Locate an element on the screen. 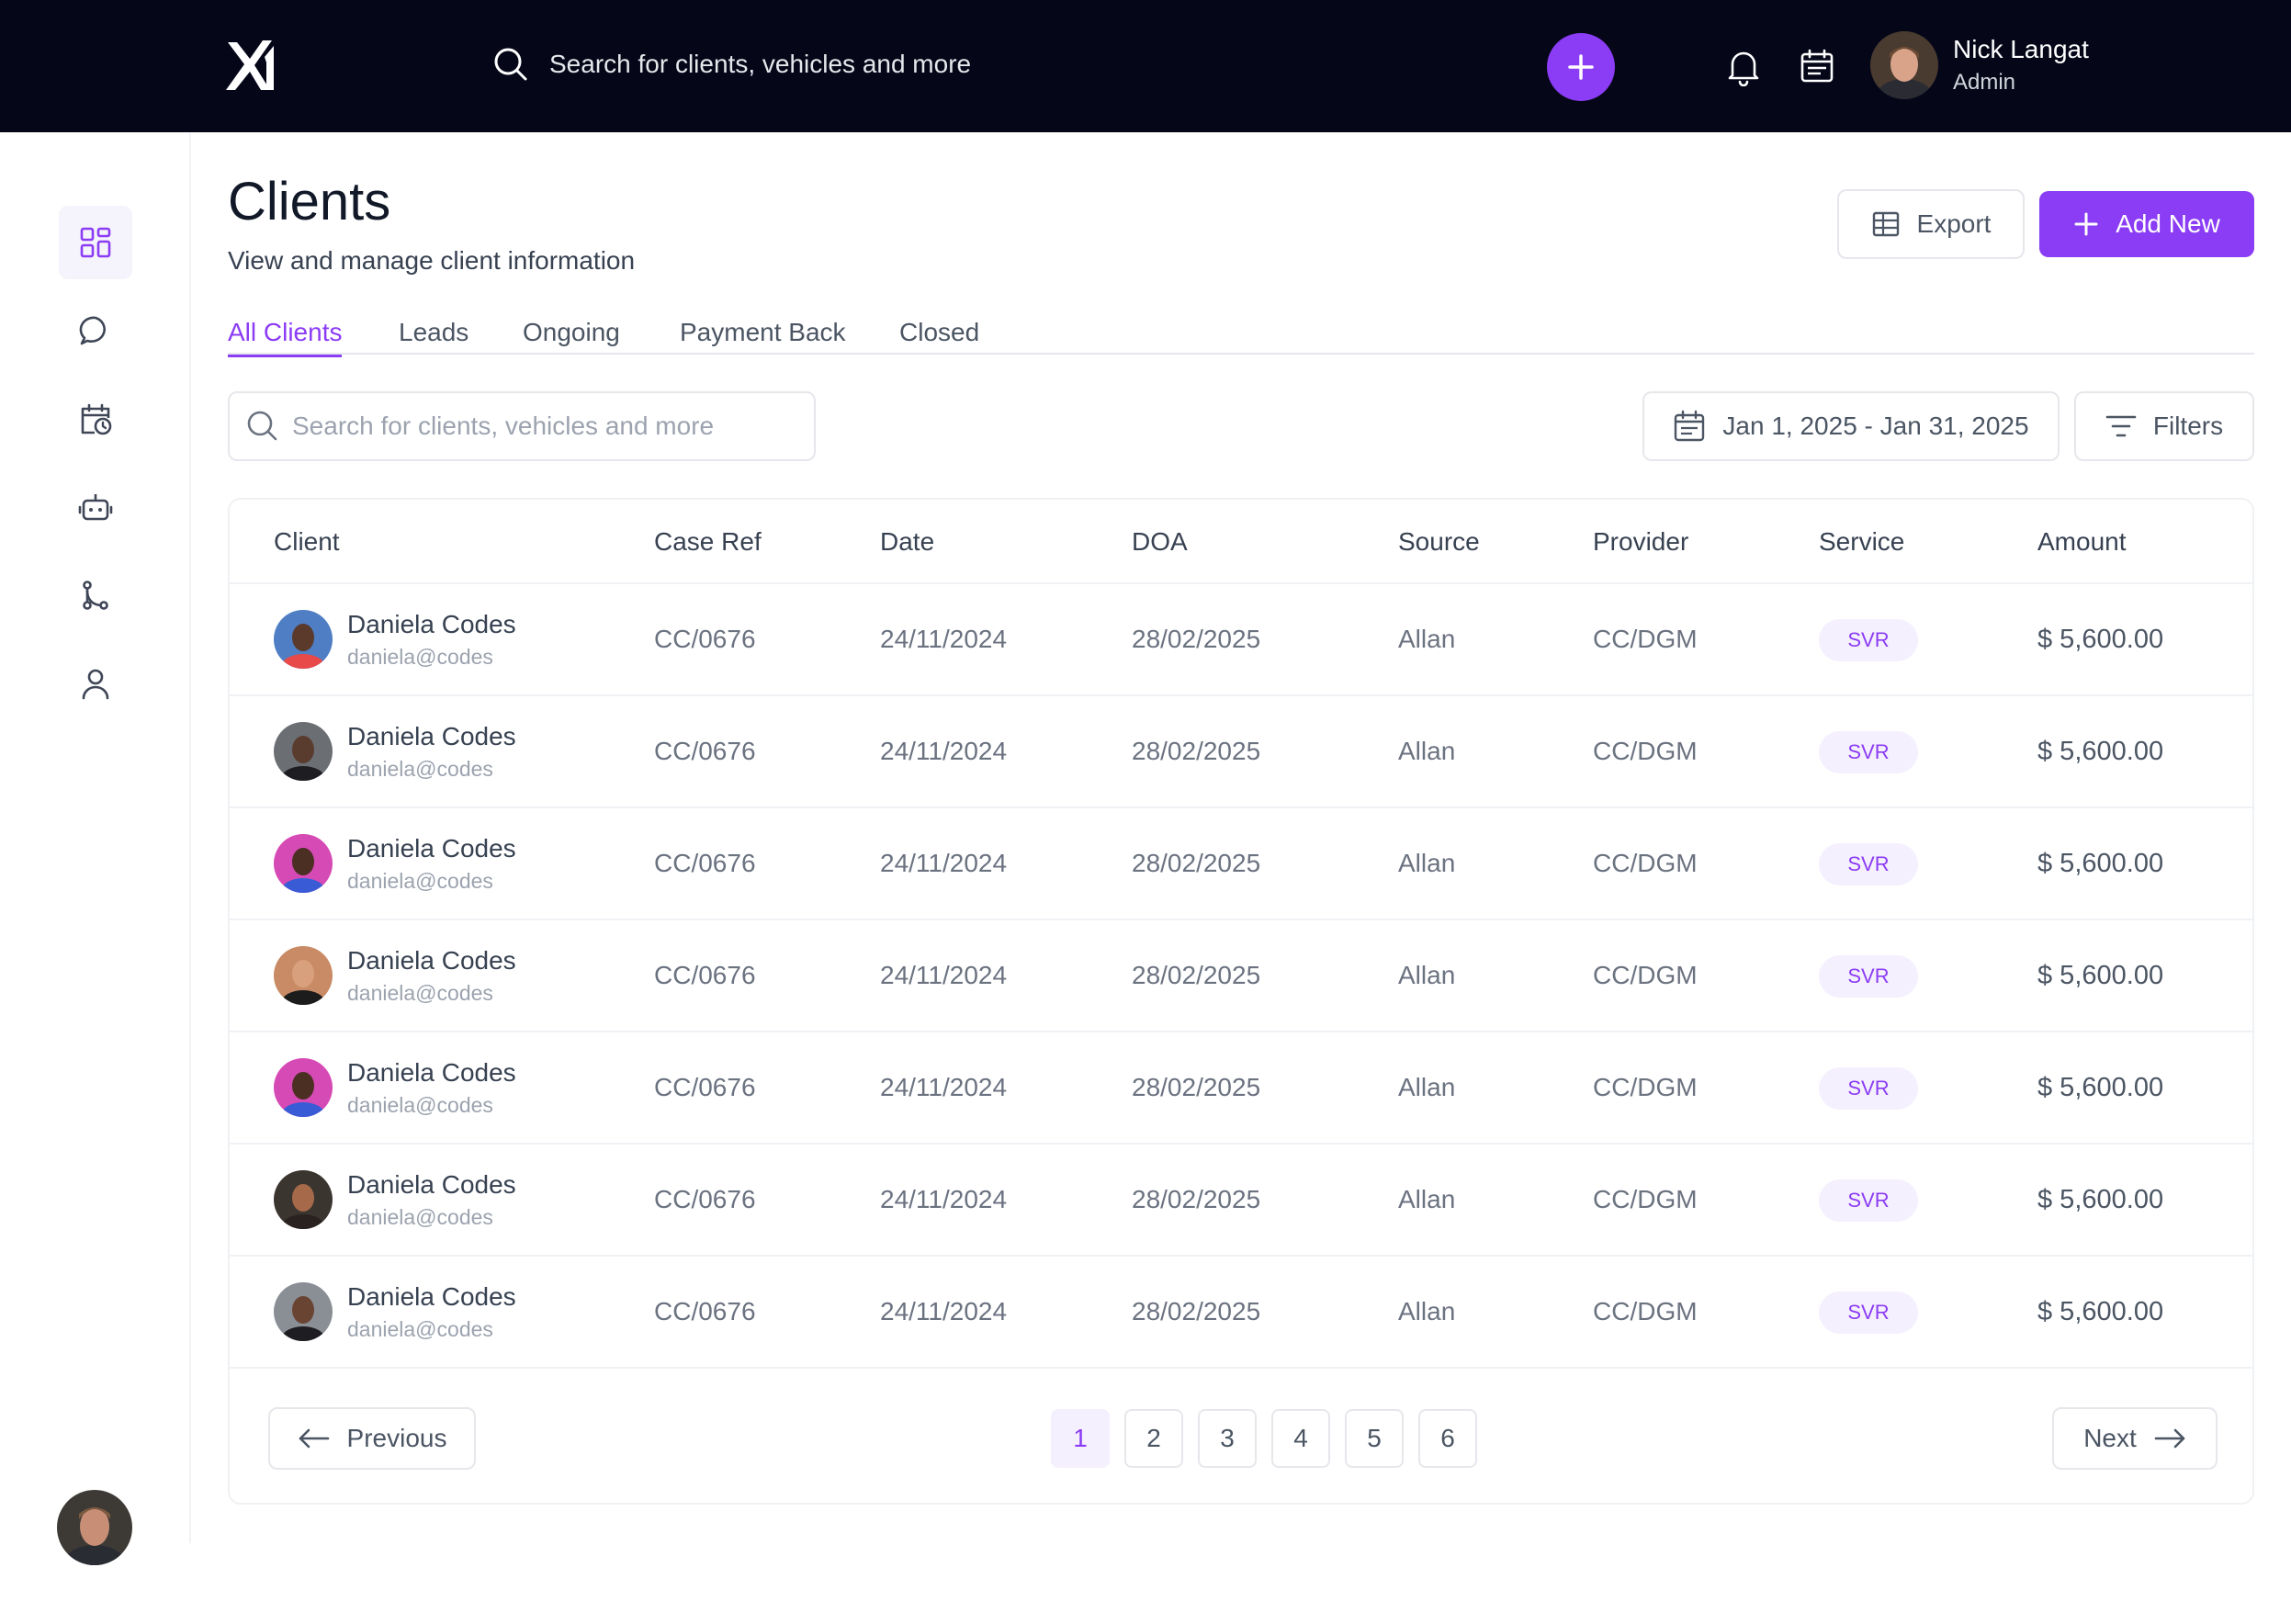  global-search: Search for clients, vehicles and more is located at coordinates (731, 64).